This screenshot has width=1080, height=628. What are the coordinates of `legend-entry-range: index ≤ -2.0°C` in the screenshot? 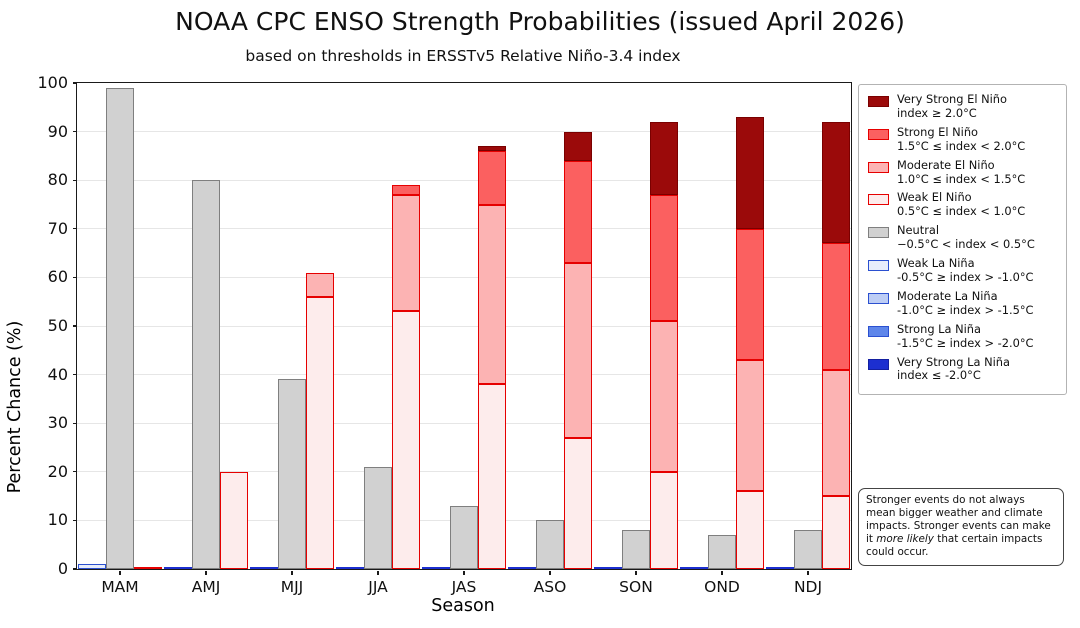 It's located at (939, 375).